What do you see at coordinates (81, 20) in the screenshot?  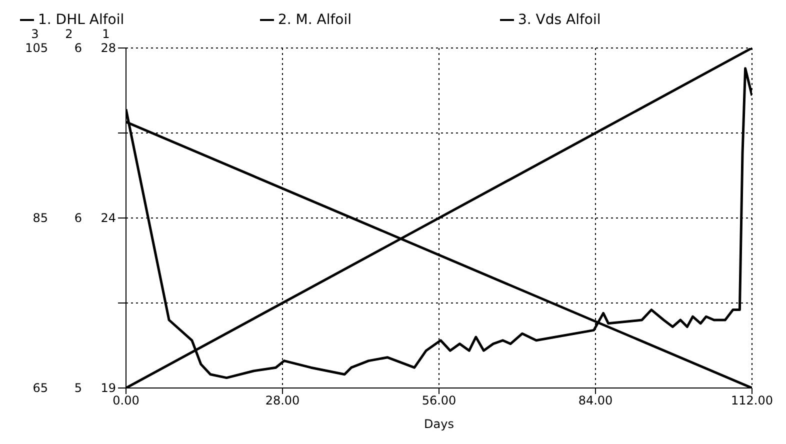 I see `legend-label: 1. DHL Alfoil` at bounding box center [81, 20].